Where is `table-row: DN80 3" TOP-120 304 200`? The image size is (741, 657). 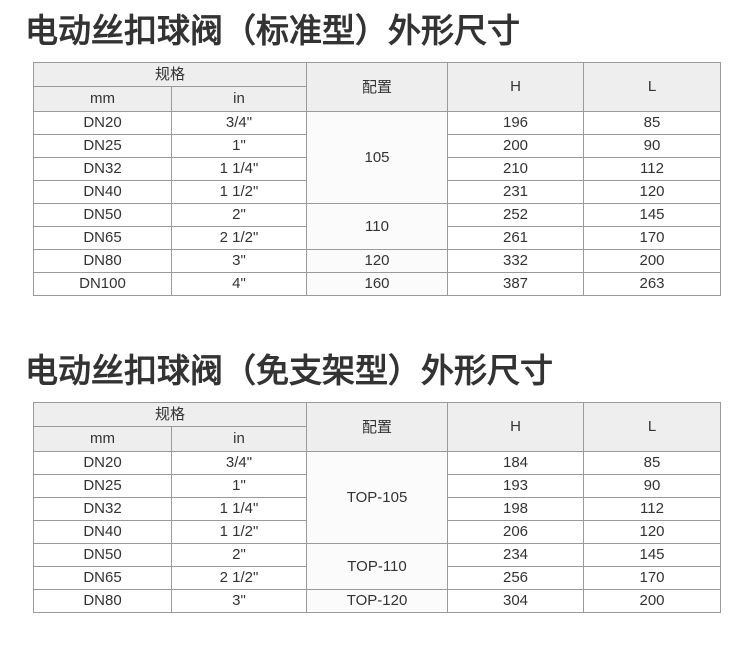 table-row: DN80 3" TOP-120 304 200 is located at coordinates (377, 601).